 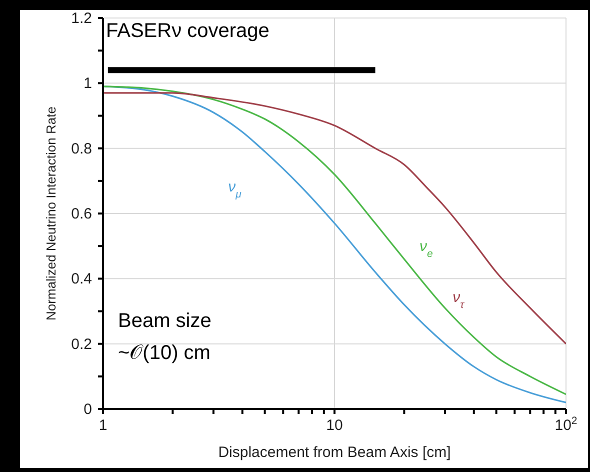 I want to click on y-tick-label: 1, so click(x=88, y=83).